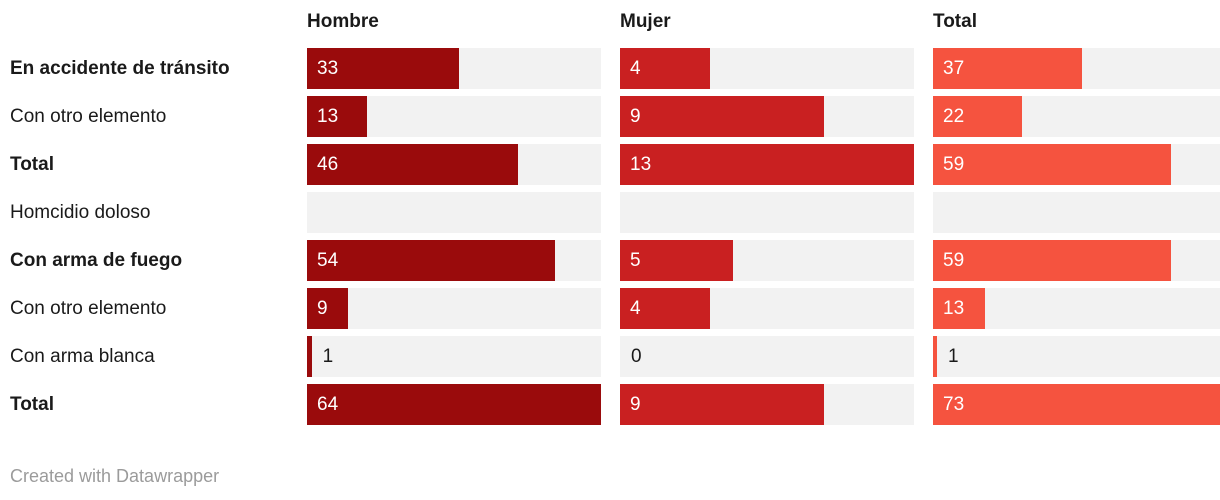 The height and width of the screenshot is (500, 1220). Describe the element at coordinates (120, 68) in the screenshot. I see `row-label: En accidente de tránsito` at that location.